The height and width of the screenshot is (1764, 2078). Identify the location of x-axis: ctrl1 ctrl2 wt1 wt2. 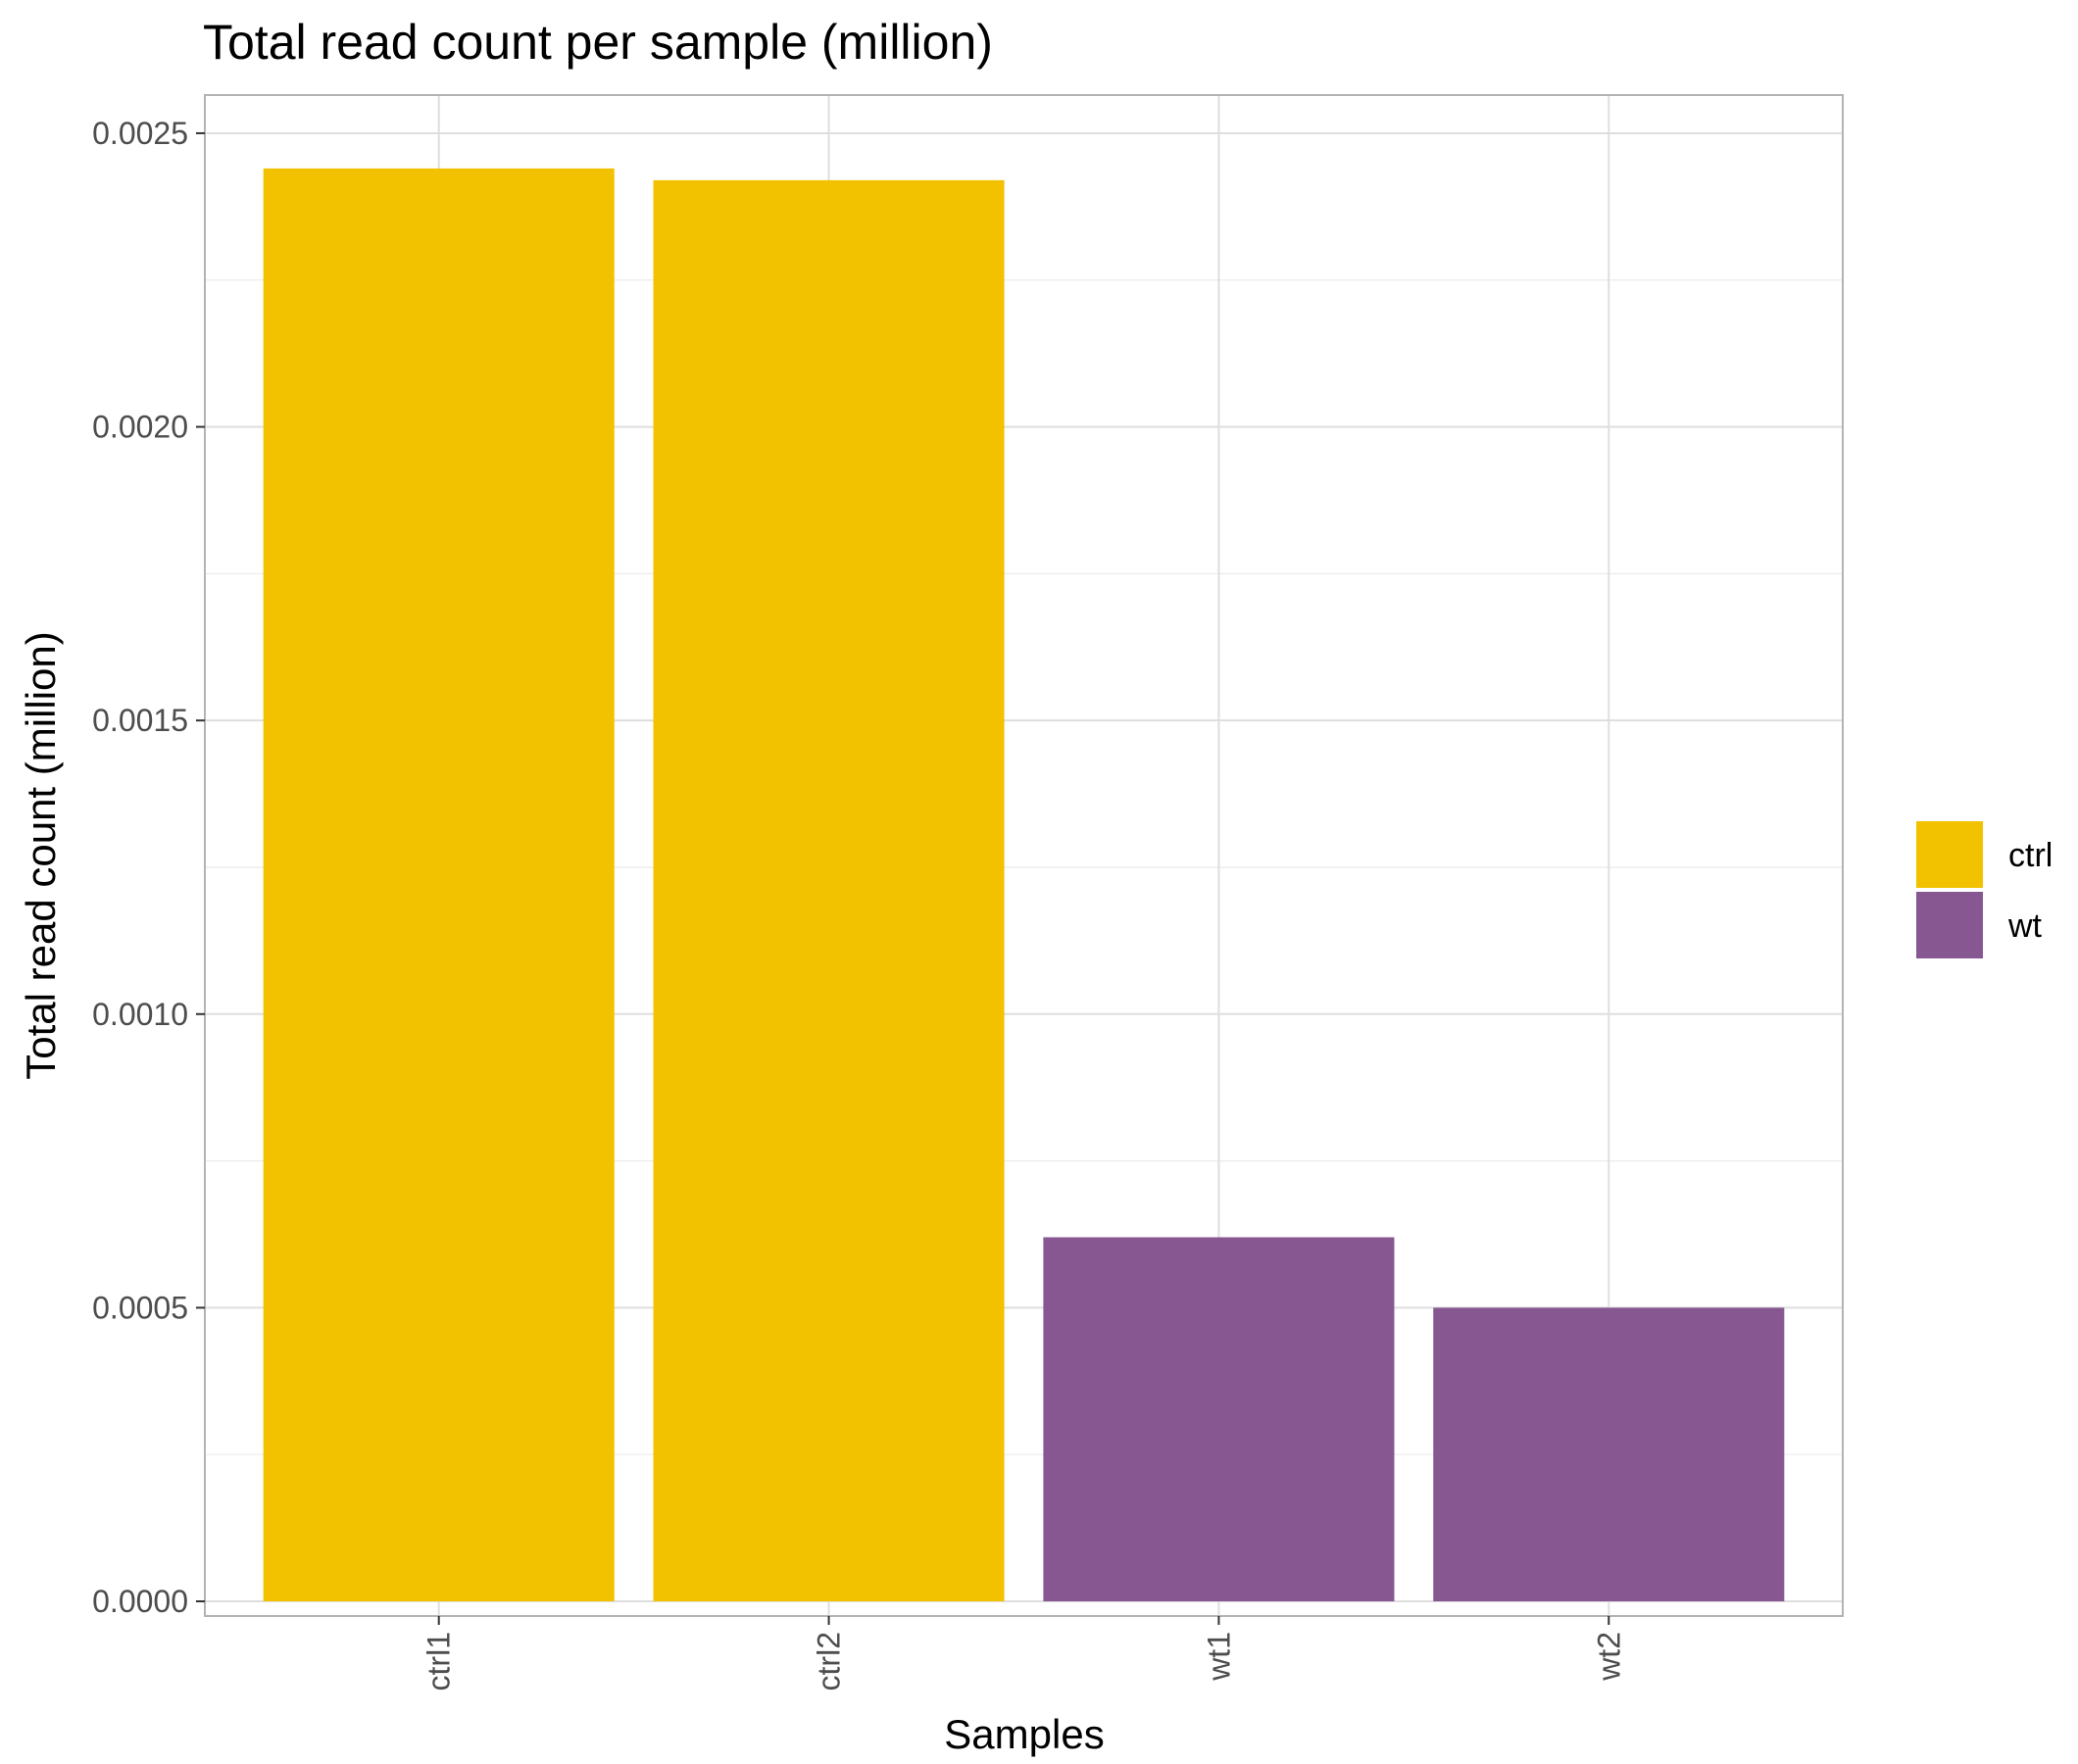
(1024, 1653).